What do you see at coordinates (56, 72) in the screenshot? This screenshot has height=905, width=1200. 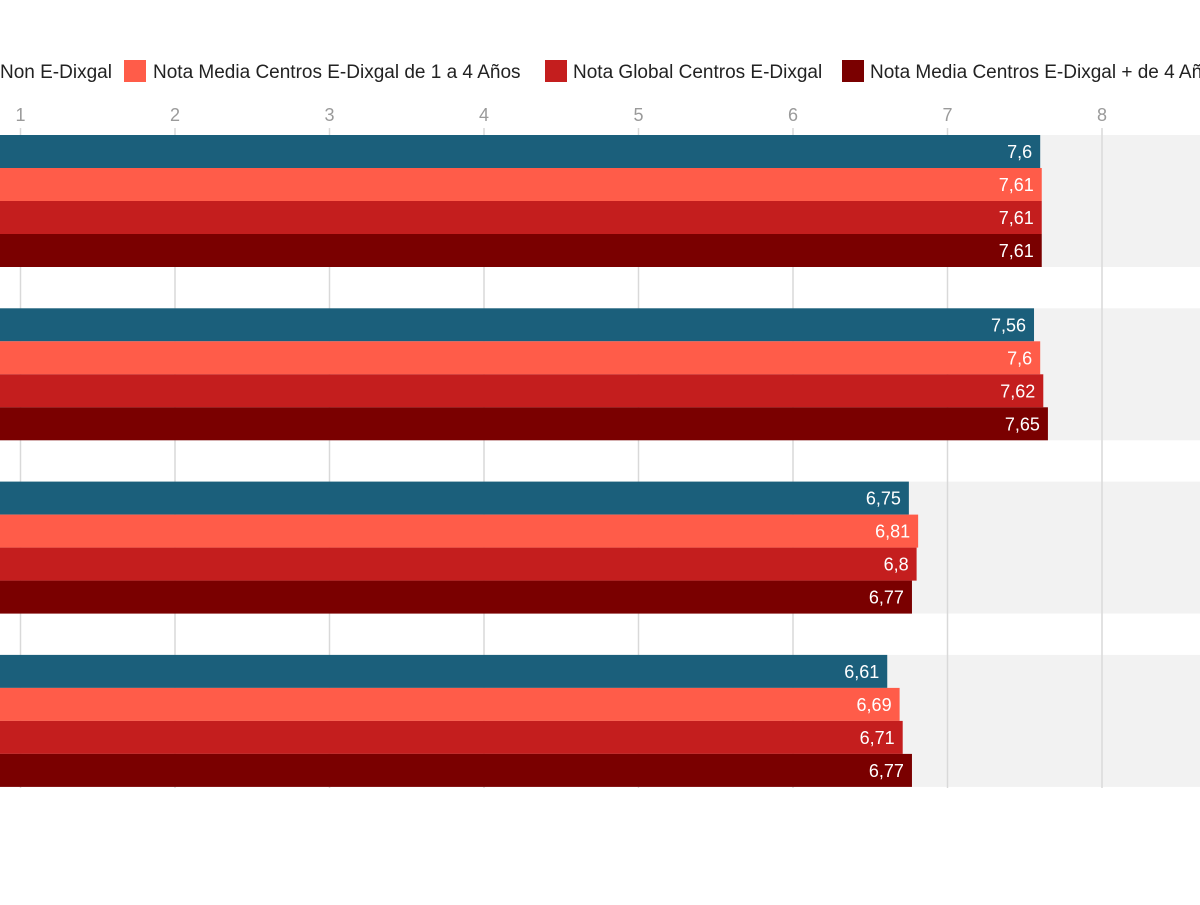 I see `legend-label: Non E-Dixgal` at bounding box center [56, 72].